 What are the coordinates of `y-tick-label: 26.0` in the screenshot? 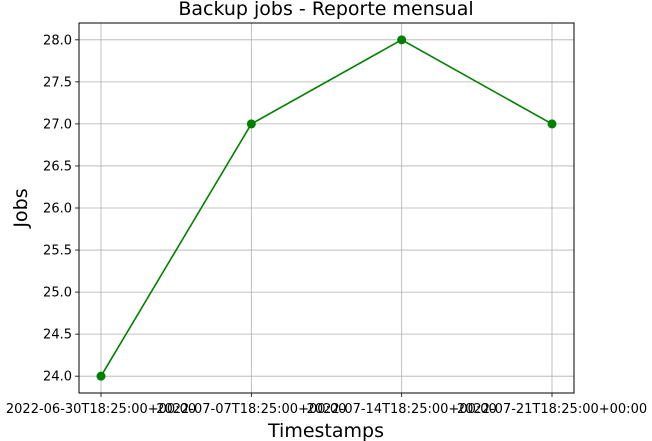 It's located at (57, 209).